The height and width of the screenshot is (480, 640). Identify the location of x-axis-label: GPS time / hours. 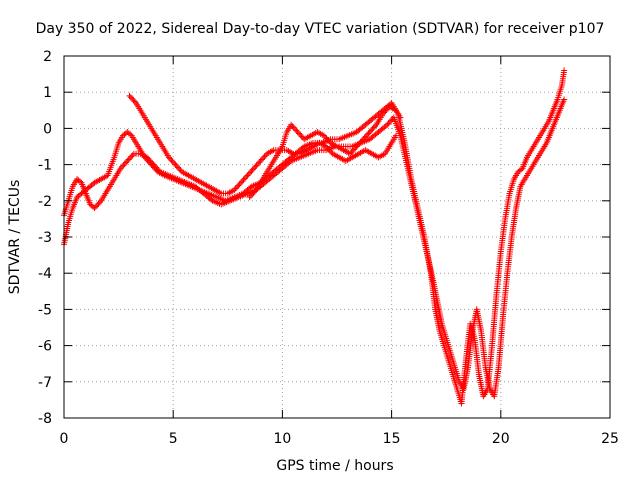
(334, 466).